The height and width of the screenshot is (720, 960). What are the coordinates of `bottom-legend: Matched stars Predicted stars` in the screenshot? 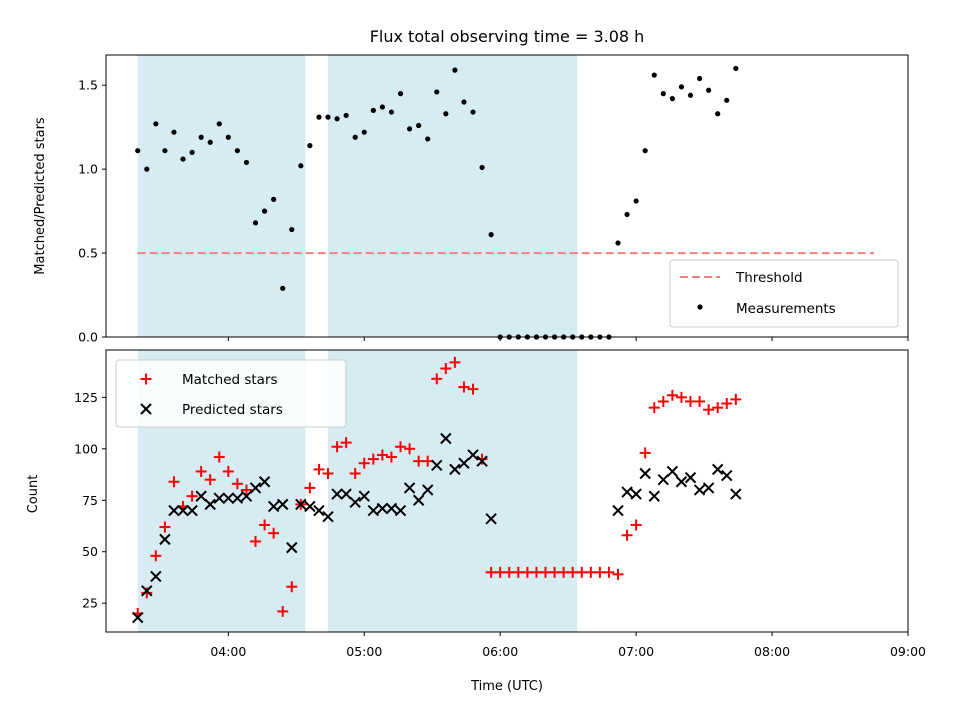 It's located at (231, 393).